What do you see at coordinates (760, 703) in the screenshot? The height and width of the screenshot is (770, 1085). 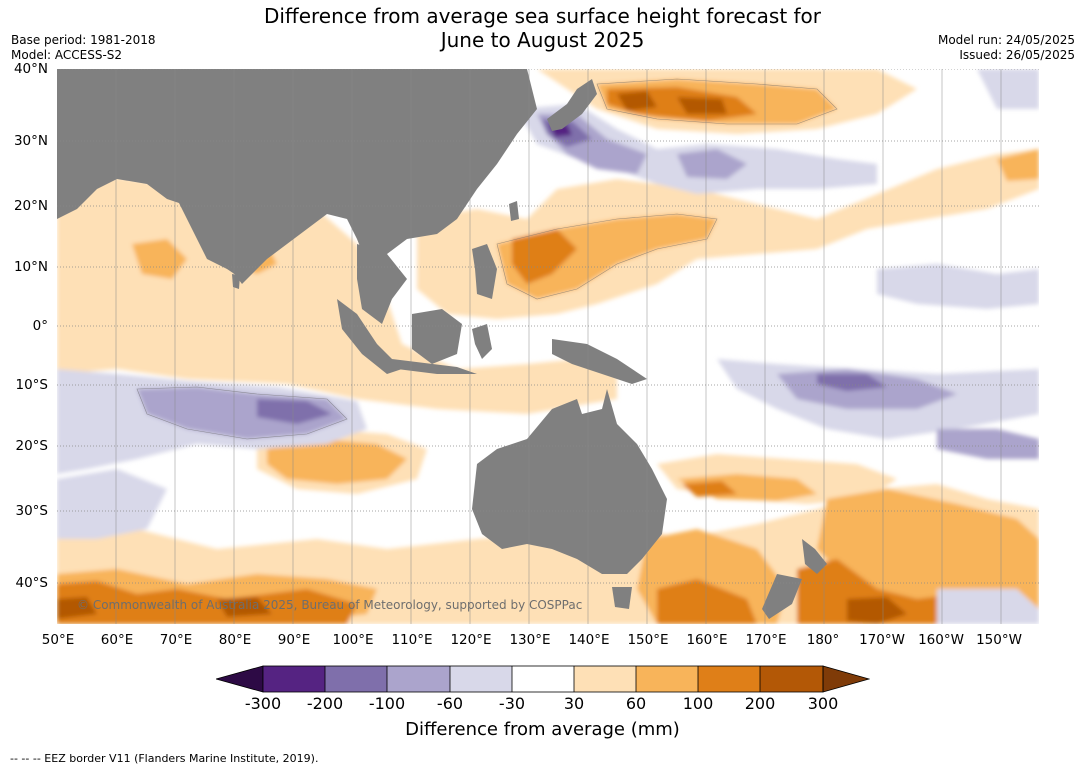 I see `colorbar-tick: 200` at bounding box center [760, 703].